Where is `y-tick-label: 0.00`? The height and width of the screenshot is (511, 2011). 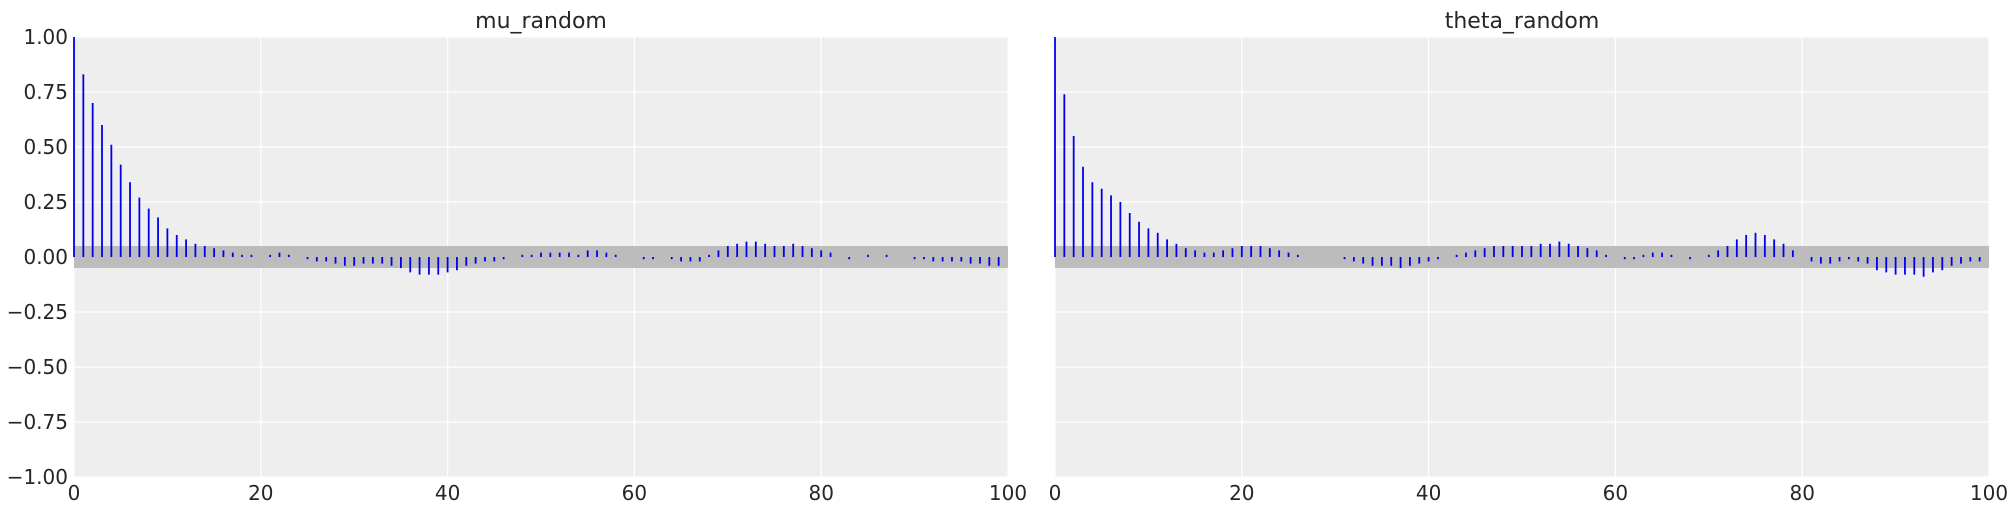
y-tick-label: 0.00 is located at coordinates (45, 257).